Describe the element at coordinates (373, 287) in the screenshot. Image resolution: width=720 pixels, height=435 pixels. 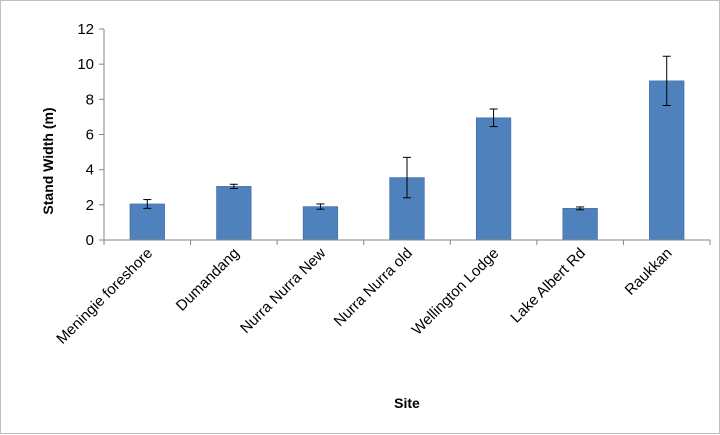
I see `x-tick-label: Nurra Nurra old` at that location.